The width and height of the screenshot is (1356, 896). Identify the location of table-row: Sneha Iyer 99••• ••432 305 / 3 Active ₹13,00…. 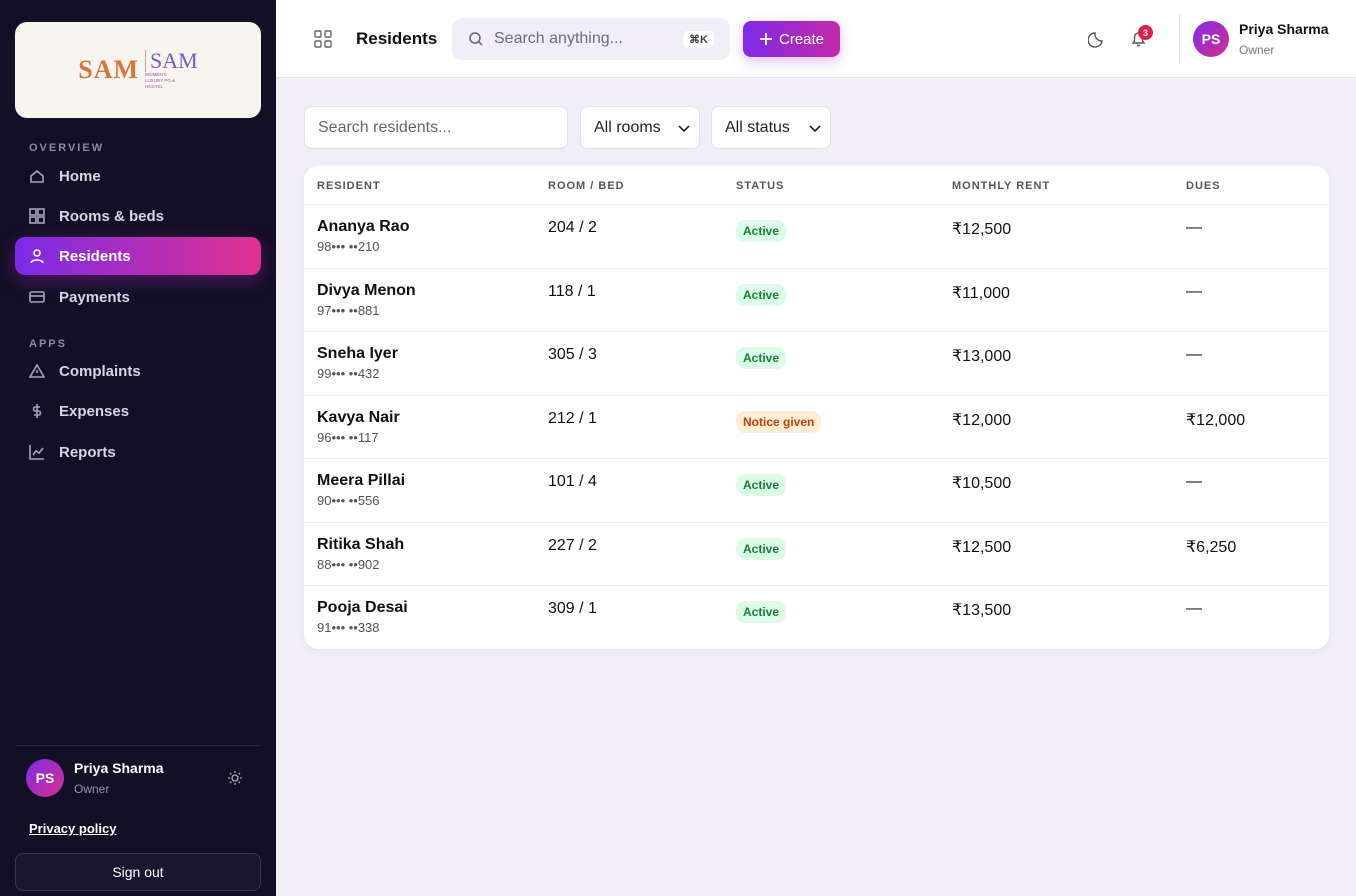
(816, 363).